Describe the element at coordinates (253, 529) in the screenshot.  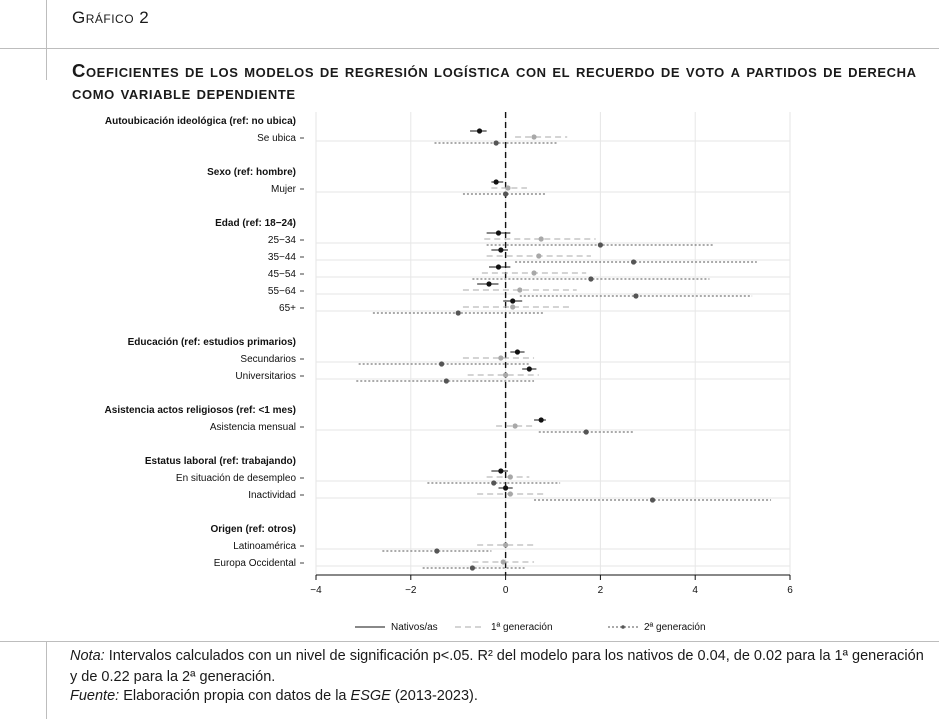
I see `group-heading: Origen (ref: otros)` at that location.